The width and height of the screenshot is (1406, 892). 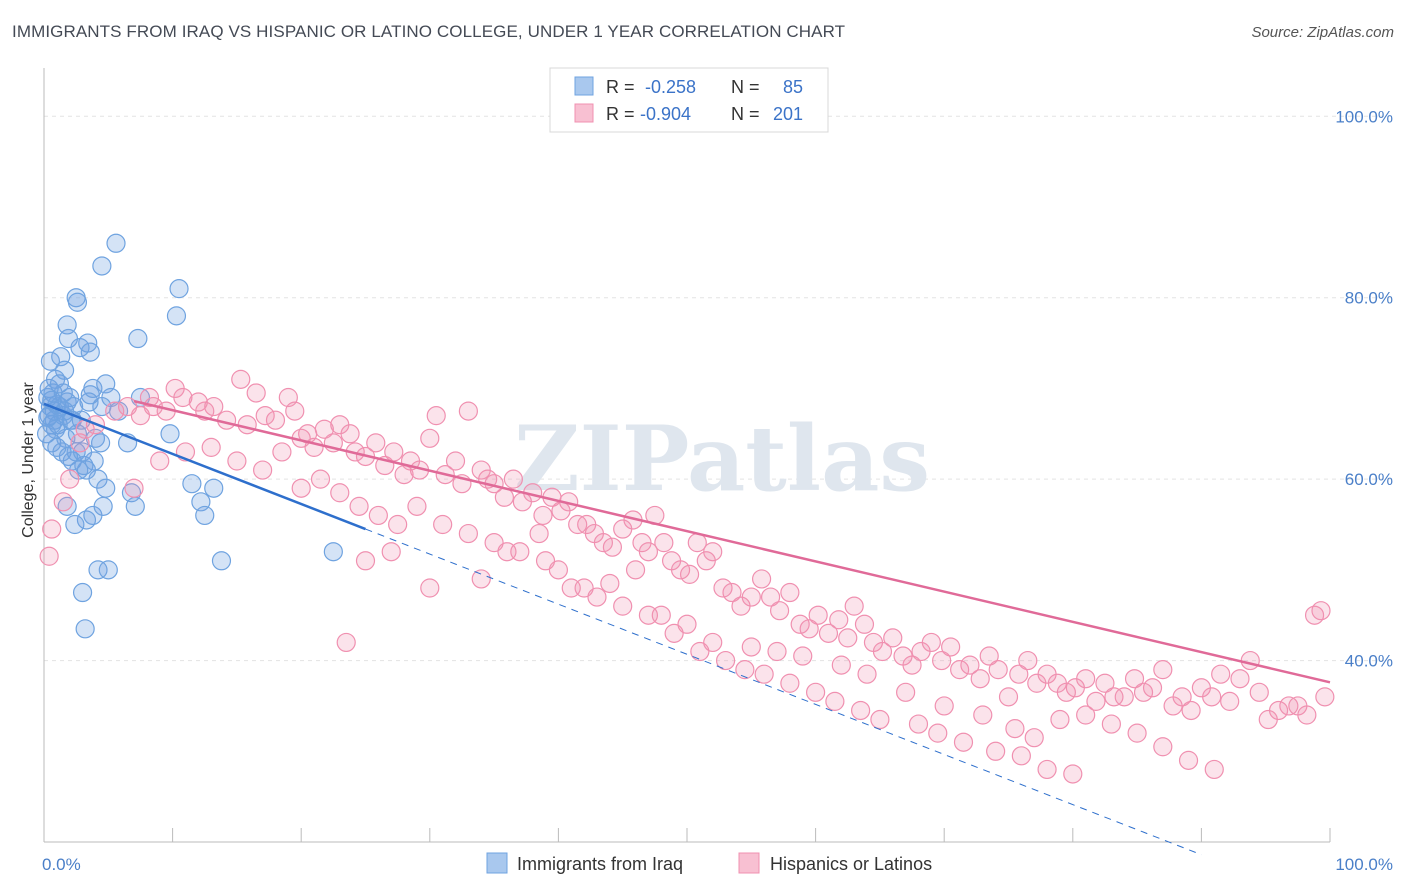 What do you see at coordinates (745, 114) in the screenshot?
I see `legend-n-label-hispanic: N =` at bounding box center [745, 114].